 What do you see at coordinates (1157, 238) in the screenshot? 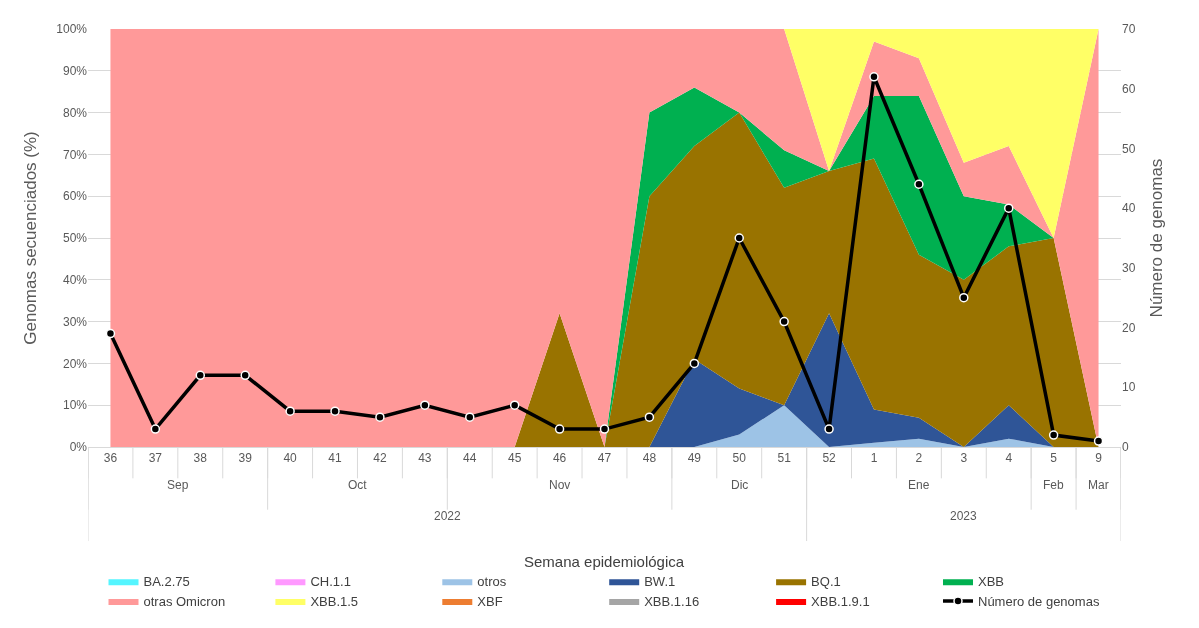
I see `y2-axis-title: Número de genomas` at bounding box center [1157, 238].